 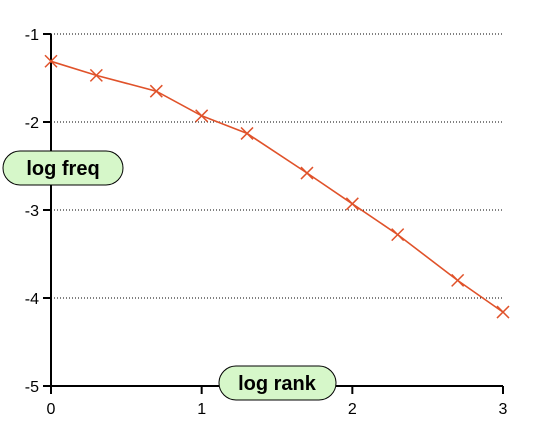 I want to click on y-tick-label: -1, so click(x=32, y=35).